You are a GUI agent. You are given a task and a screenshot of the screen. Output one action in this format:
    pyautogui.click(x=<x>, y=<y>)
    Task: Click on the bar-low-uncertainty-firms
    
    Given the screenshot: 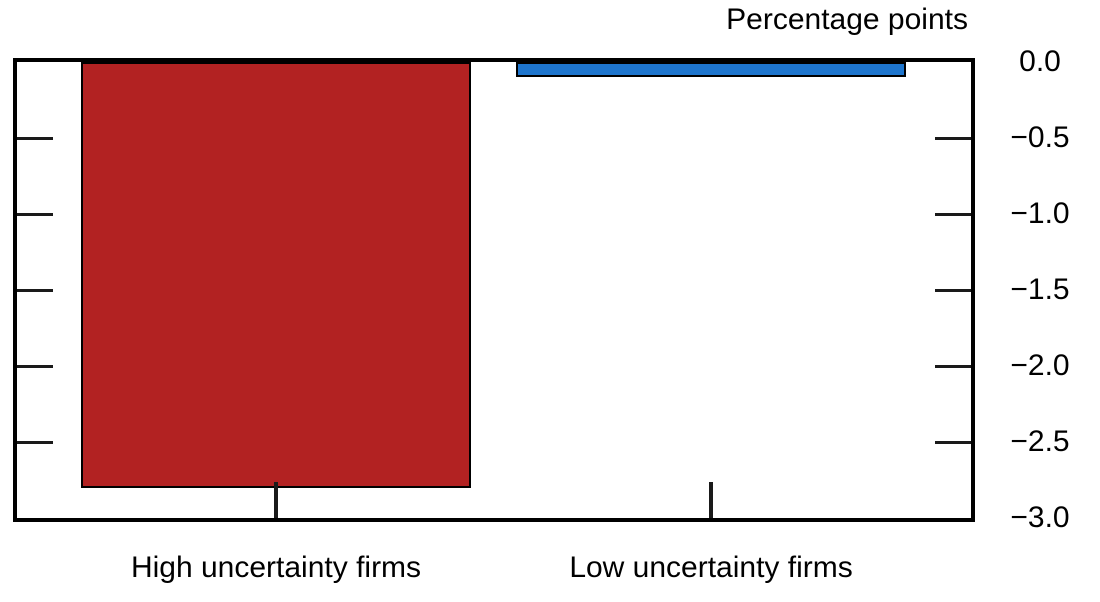 What is the action you would take?
    pyautogui.click(x=711, y=69)
    